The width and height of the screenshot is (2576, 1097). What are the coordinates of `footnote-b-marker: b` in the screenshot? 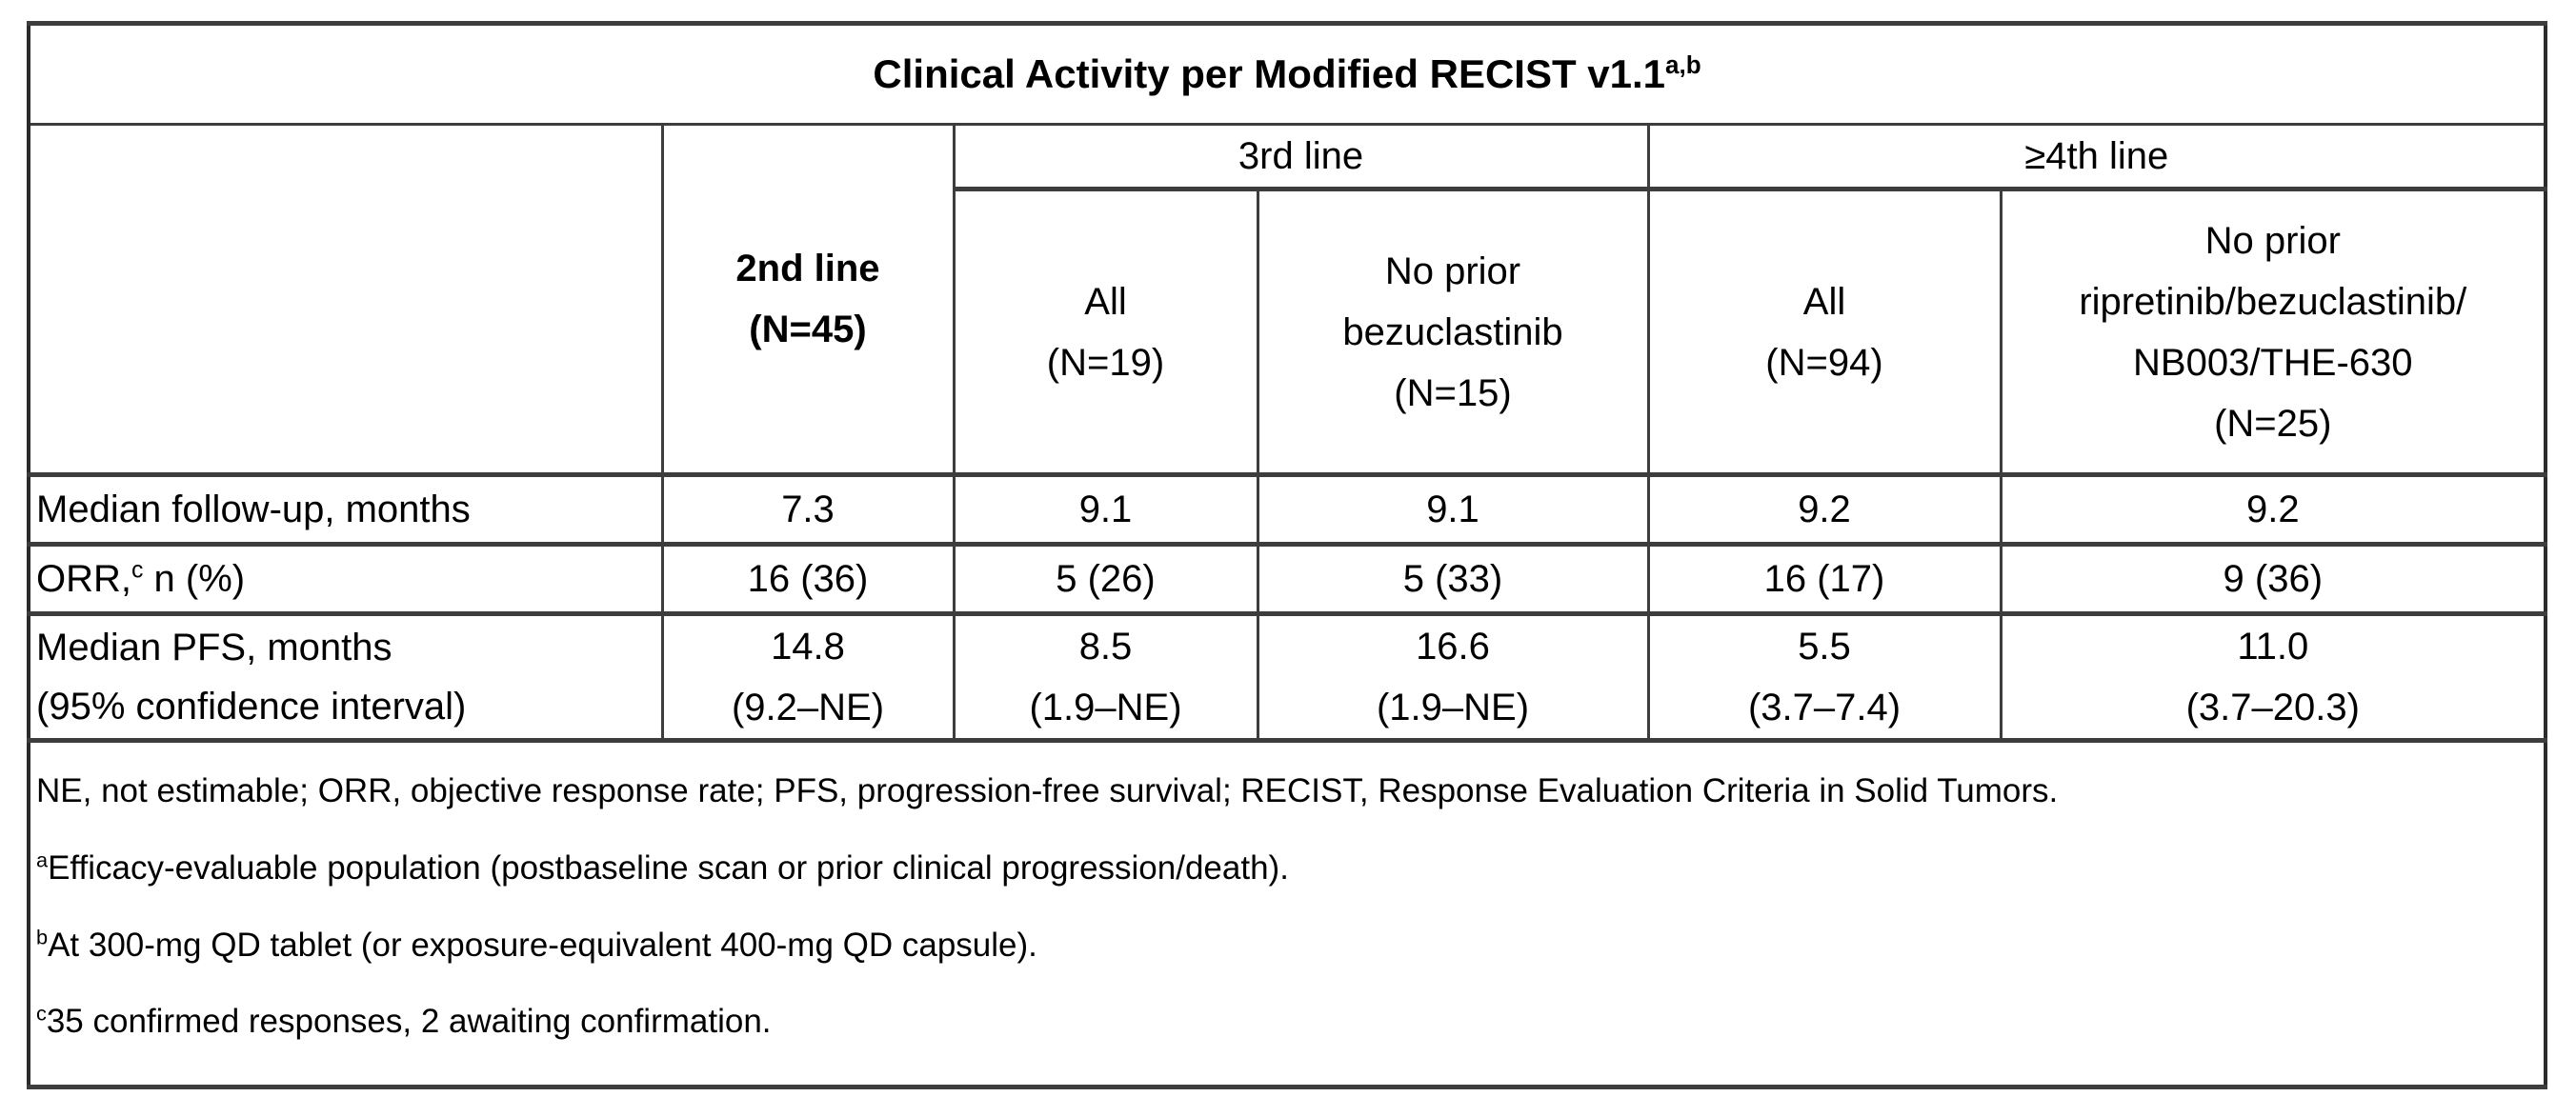 It's located at (42, 936).